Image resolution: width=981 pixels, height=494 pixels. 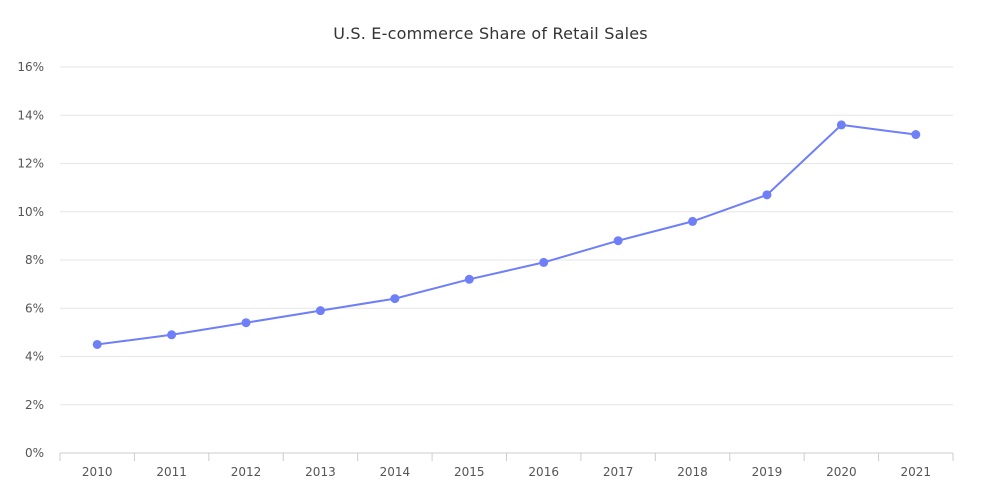 I want to click on x-tick-label: 2014, so click(x=395, y=472).